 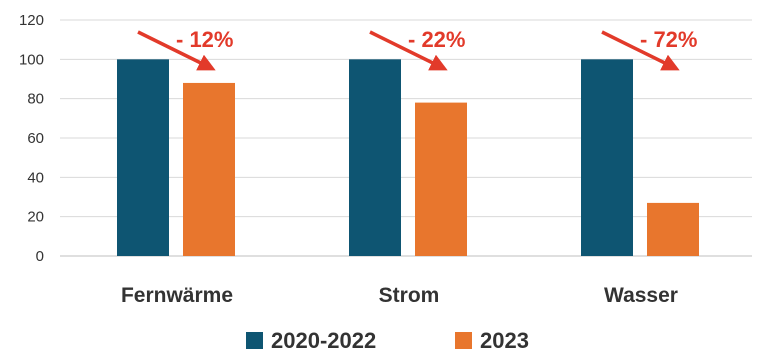 What do you see at coordinates (673, 229) in the screenshot?
I see `bar-wasser-2023` at bounding box center [673, 229].